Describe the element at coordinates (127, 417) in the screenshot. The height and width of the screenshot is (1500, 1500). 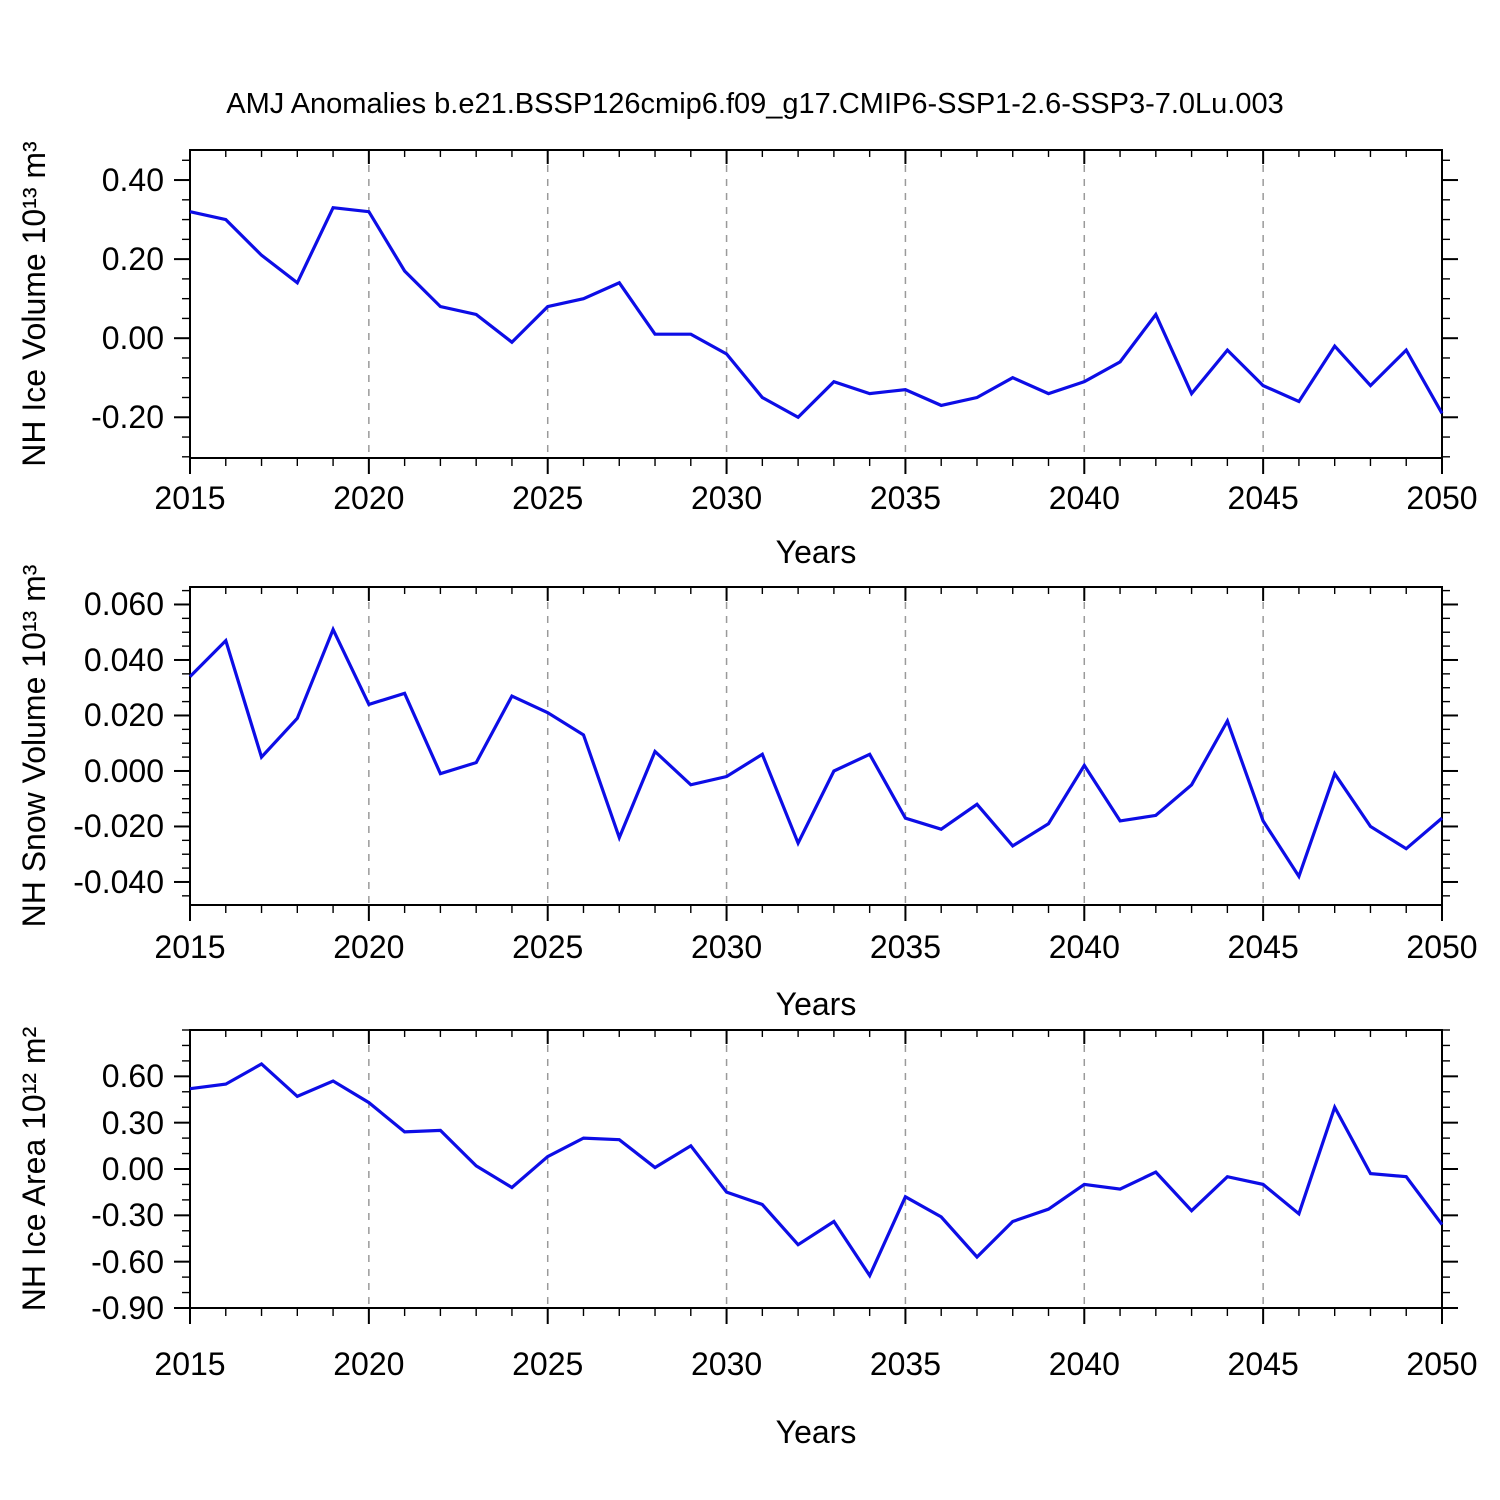
I see `y-tick-label: -0.20` at that location.